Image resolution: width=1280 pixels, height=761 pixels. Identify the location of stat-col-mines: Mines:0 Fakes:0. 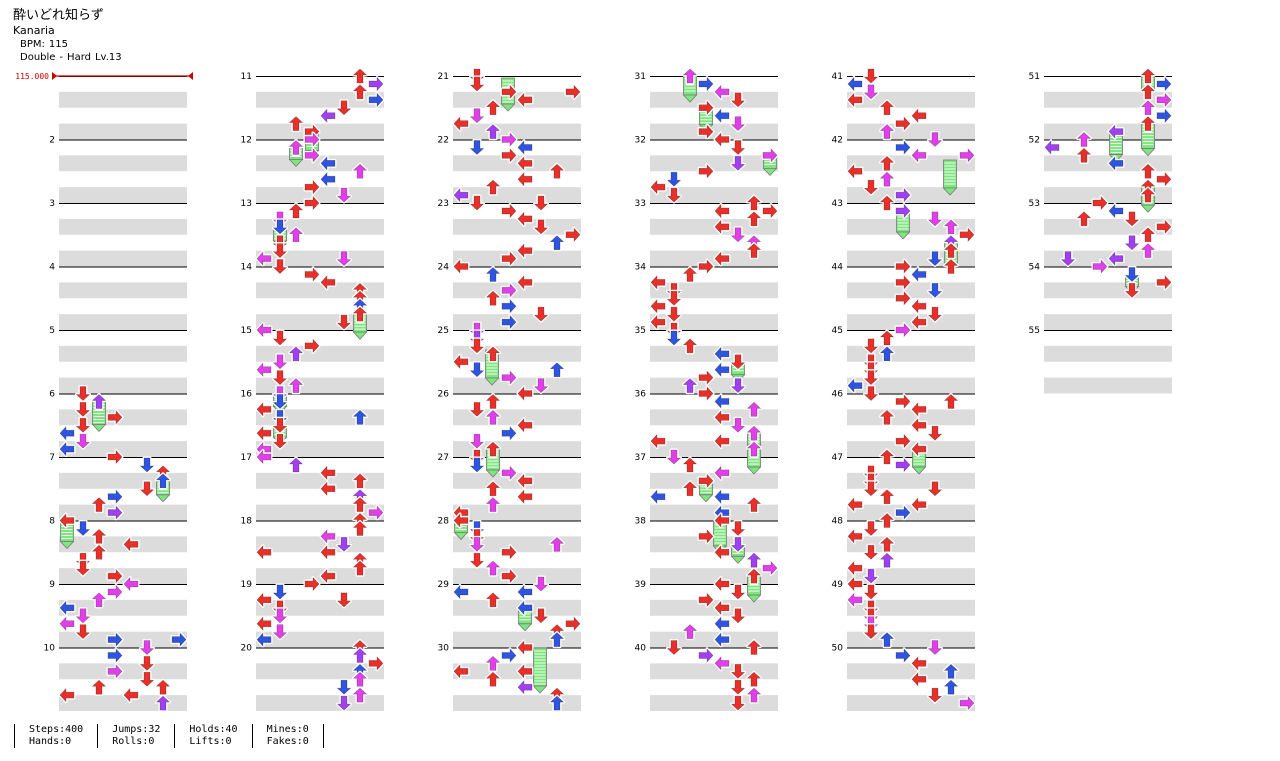
(287, 736).